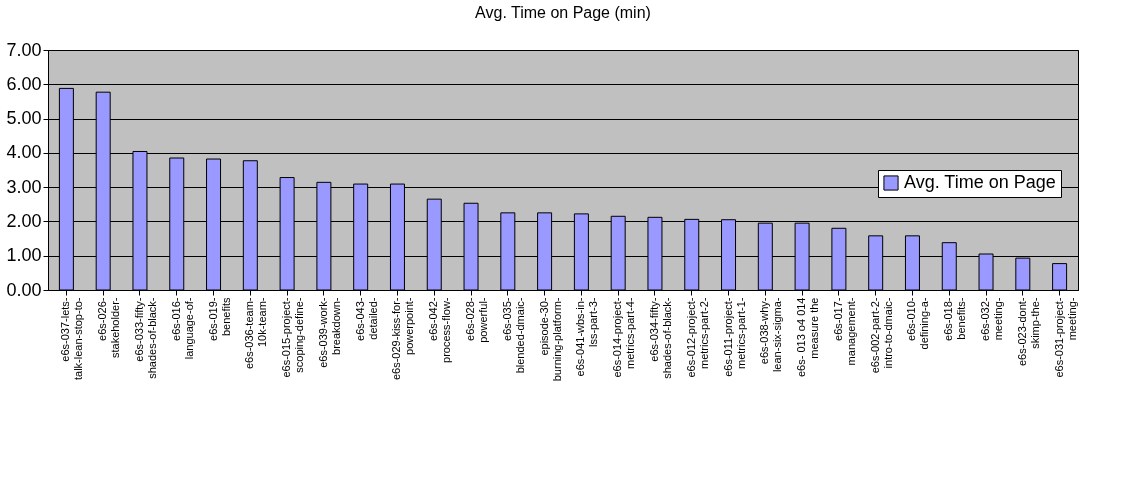  Describe the element at coordinates (24, 49) in the screenshot. I see `y-tick-label: 7.00` at that location.